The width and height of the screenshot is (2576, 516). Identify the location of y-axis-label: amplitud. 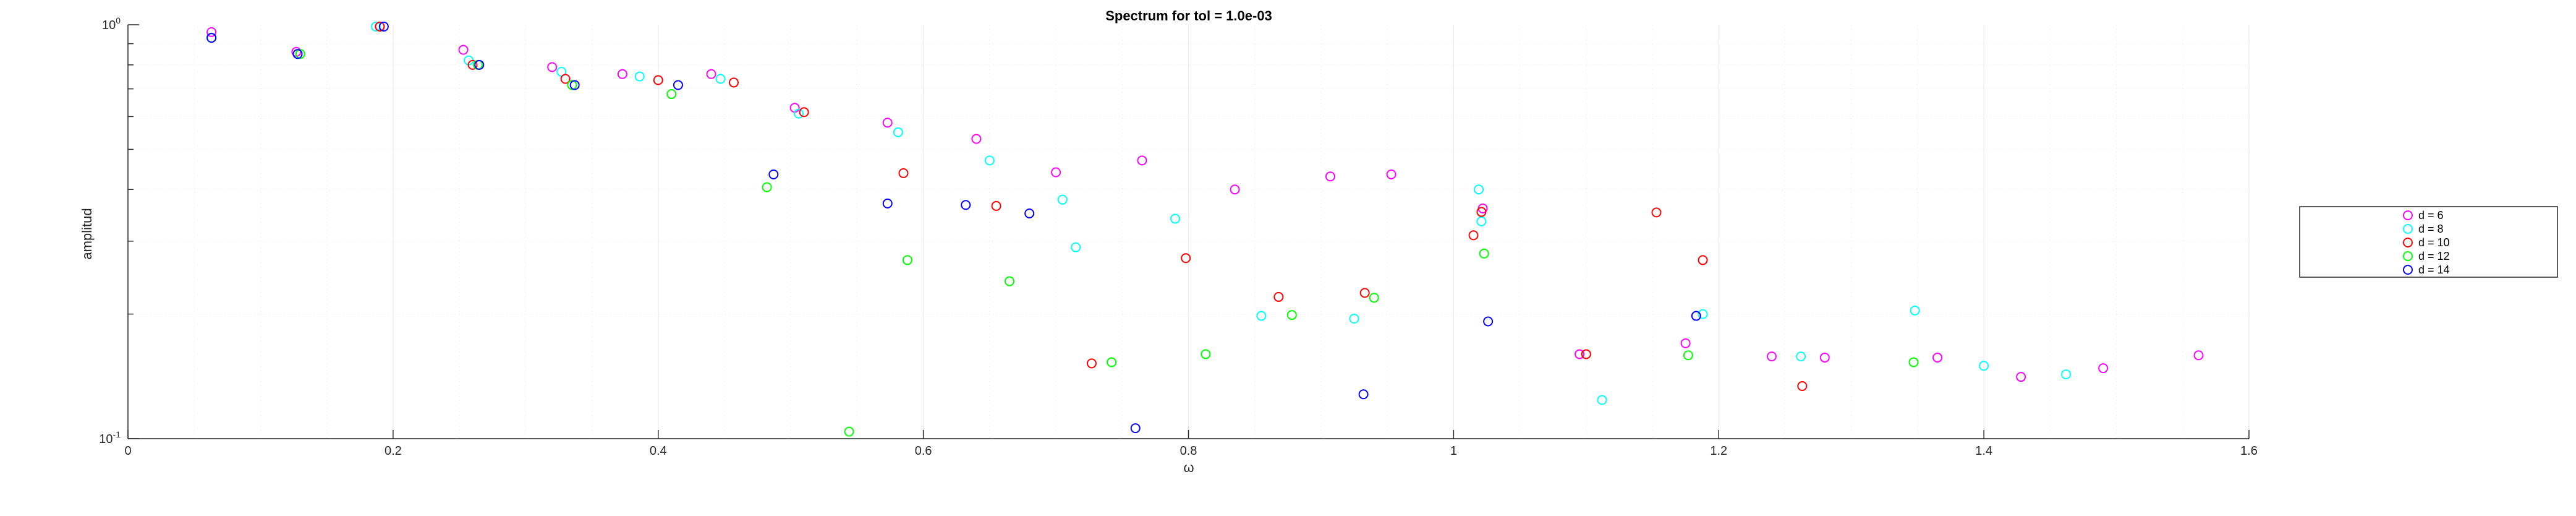
(87, 234).